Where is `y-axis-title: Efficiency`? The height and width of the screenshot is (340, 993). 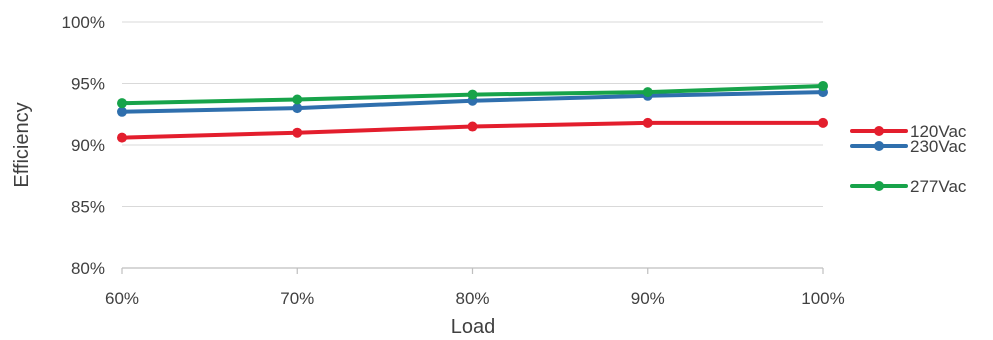
y-axis-title: Efficiency is located at coordinates (22, 144).